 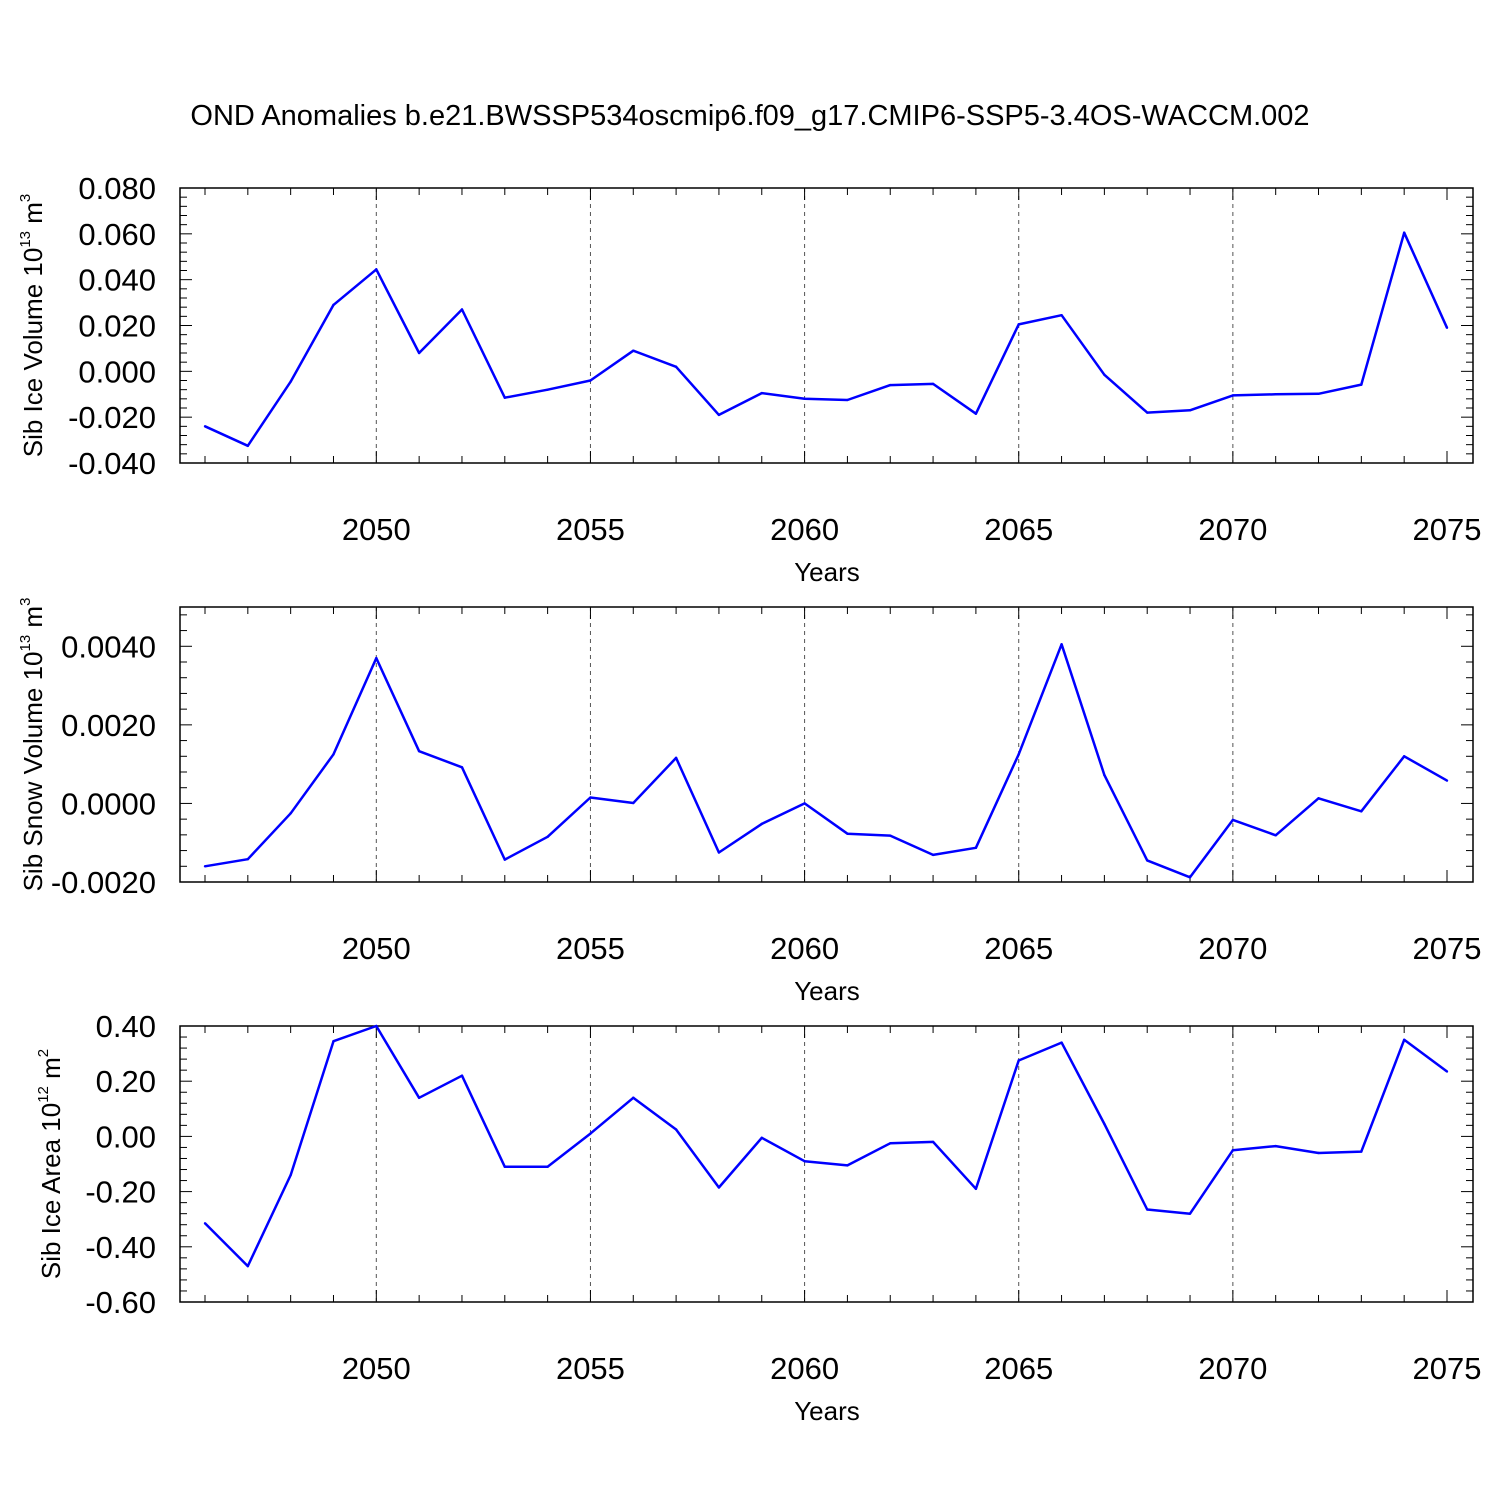 I want to click on y-axis-title-text: Sib Ice Area 10, so click(x=51, y=1191).